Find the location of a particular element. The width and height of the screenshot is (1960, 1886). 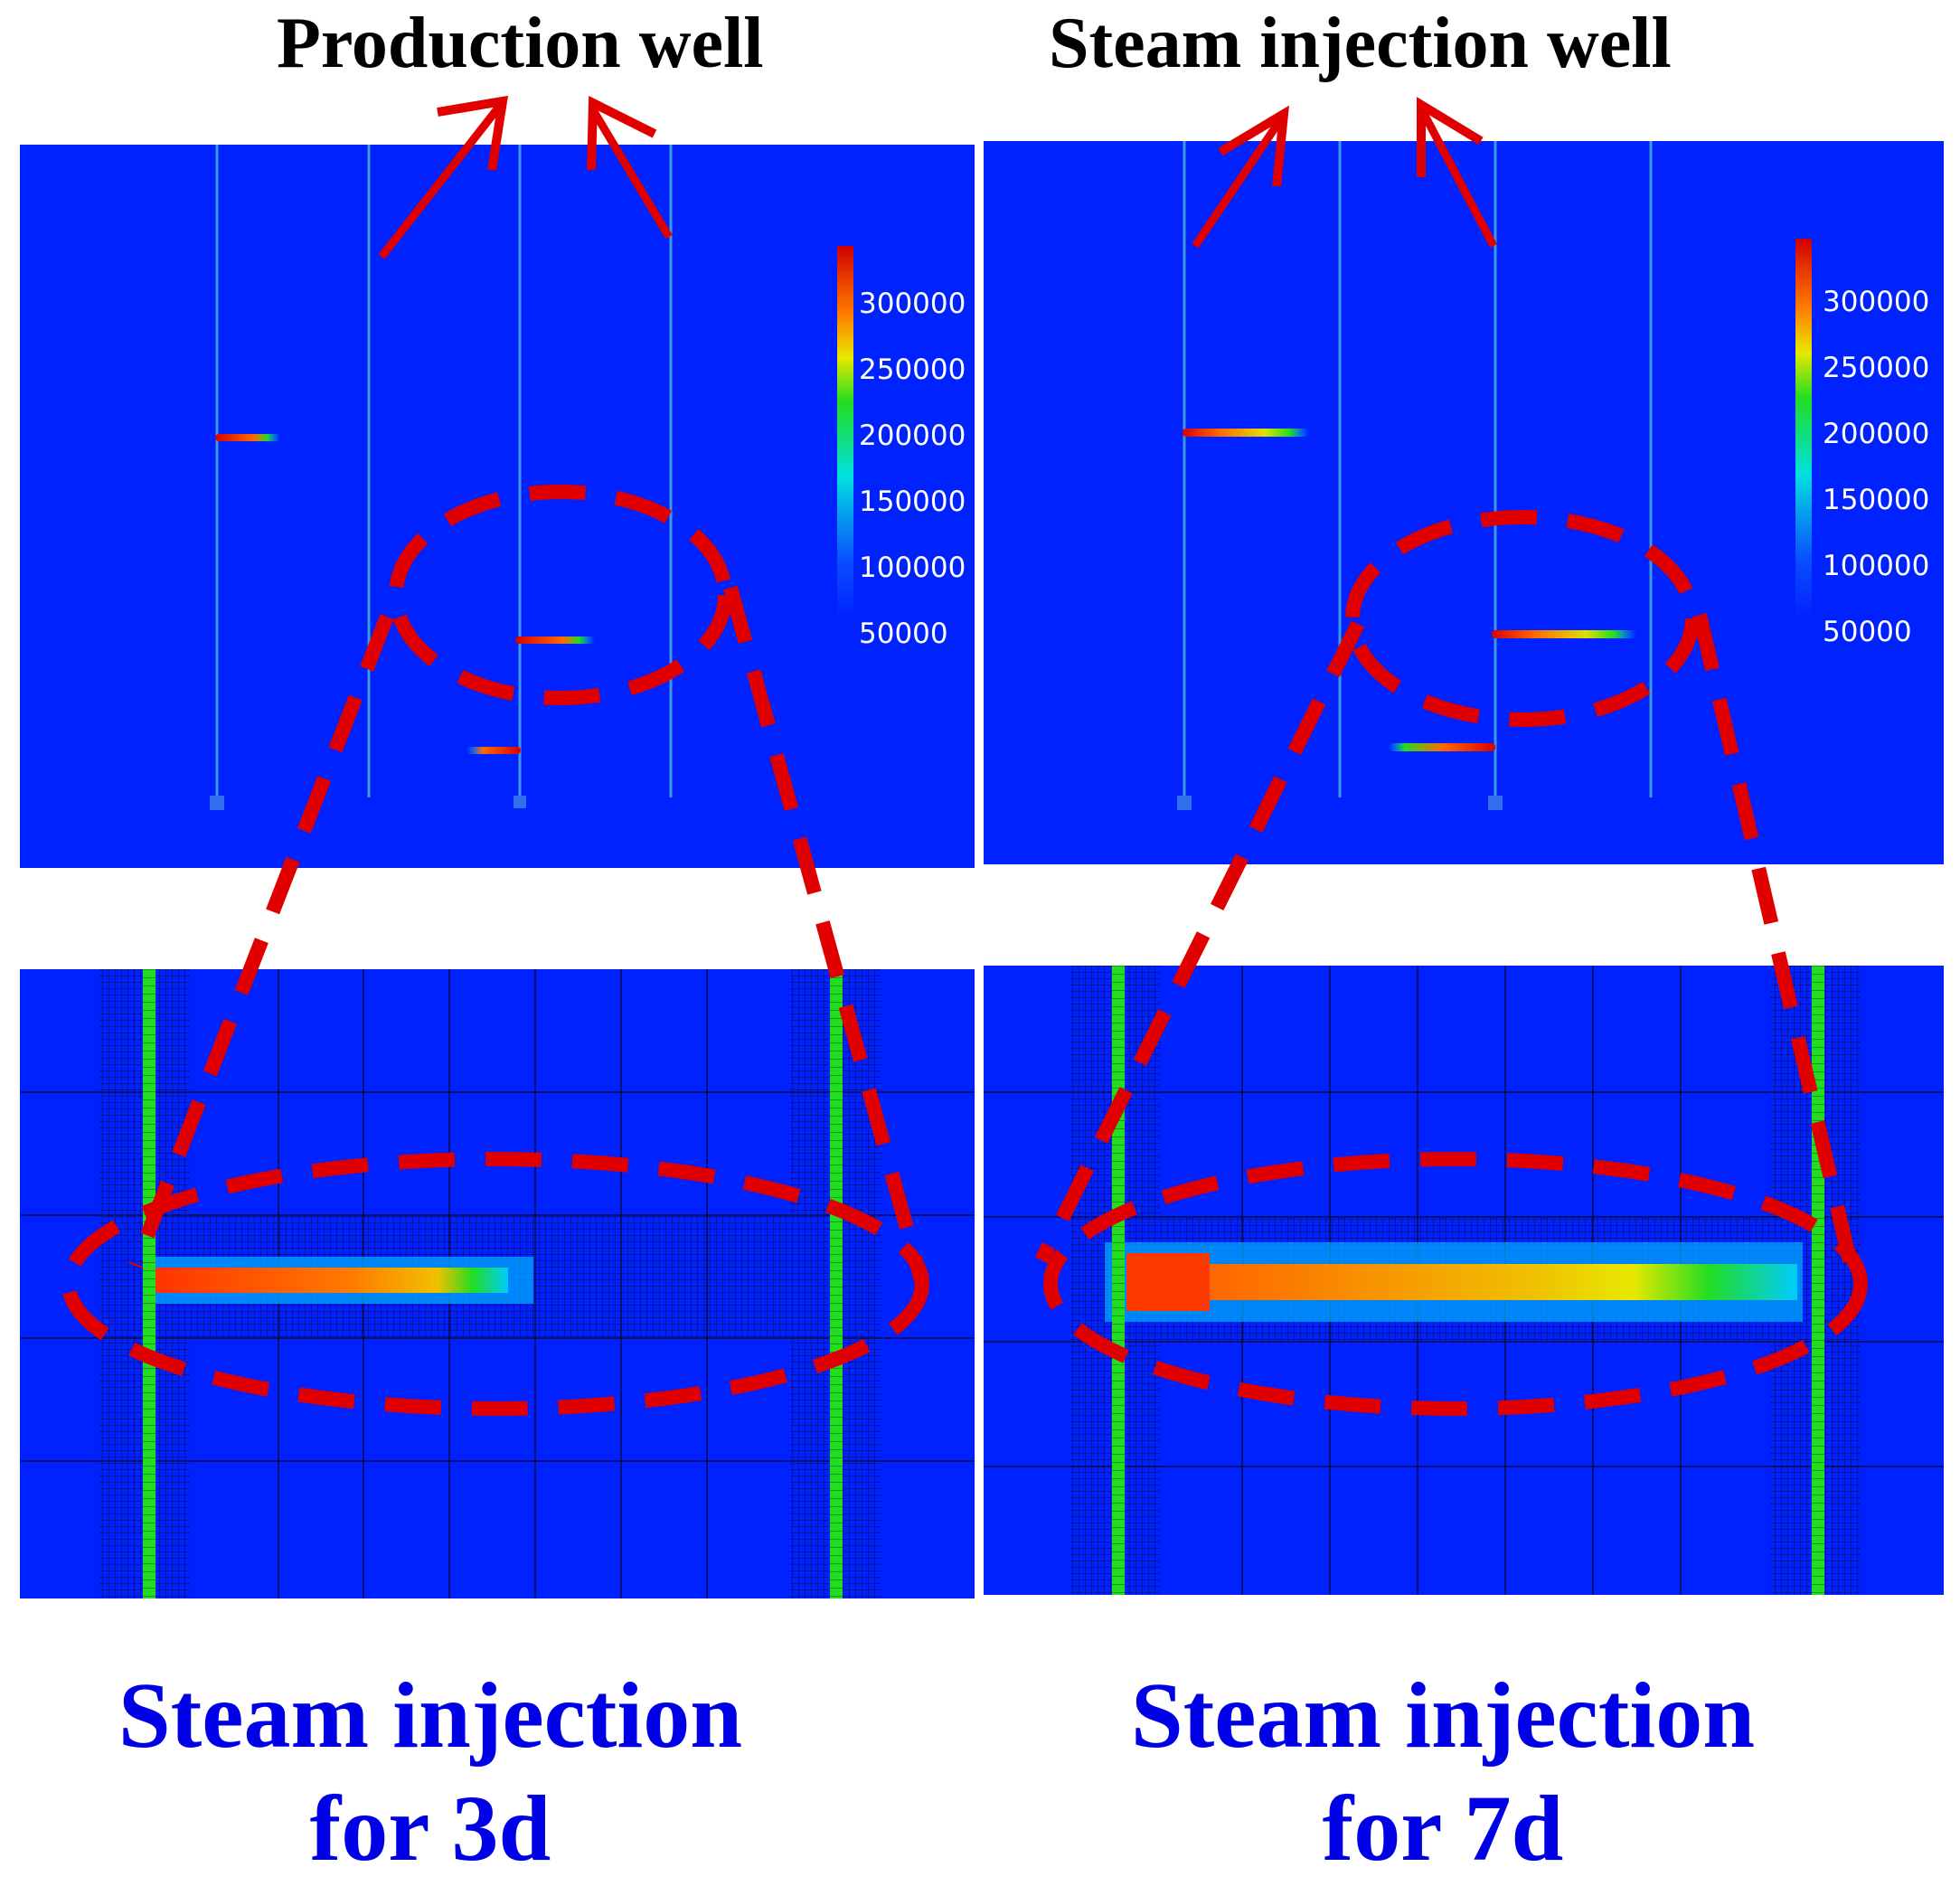

production-well-label: Production well is located at coordinates (520, 43).